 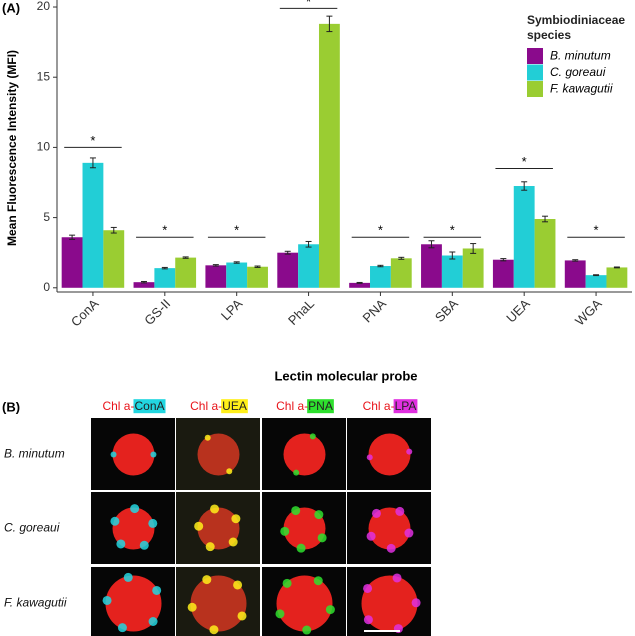 I want to click on y-tick-label: 20, so click(x=44, y=6).